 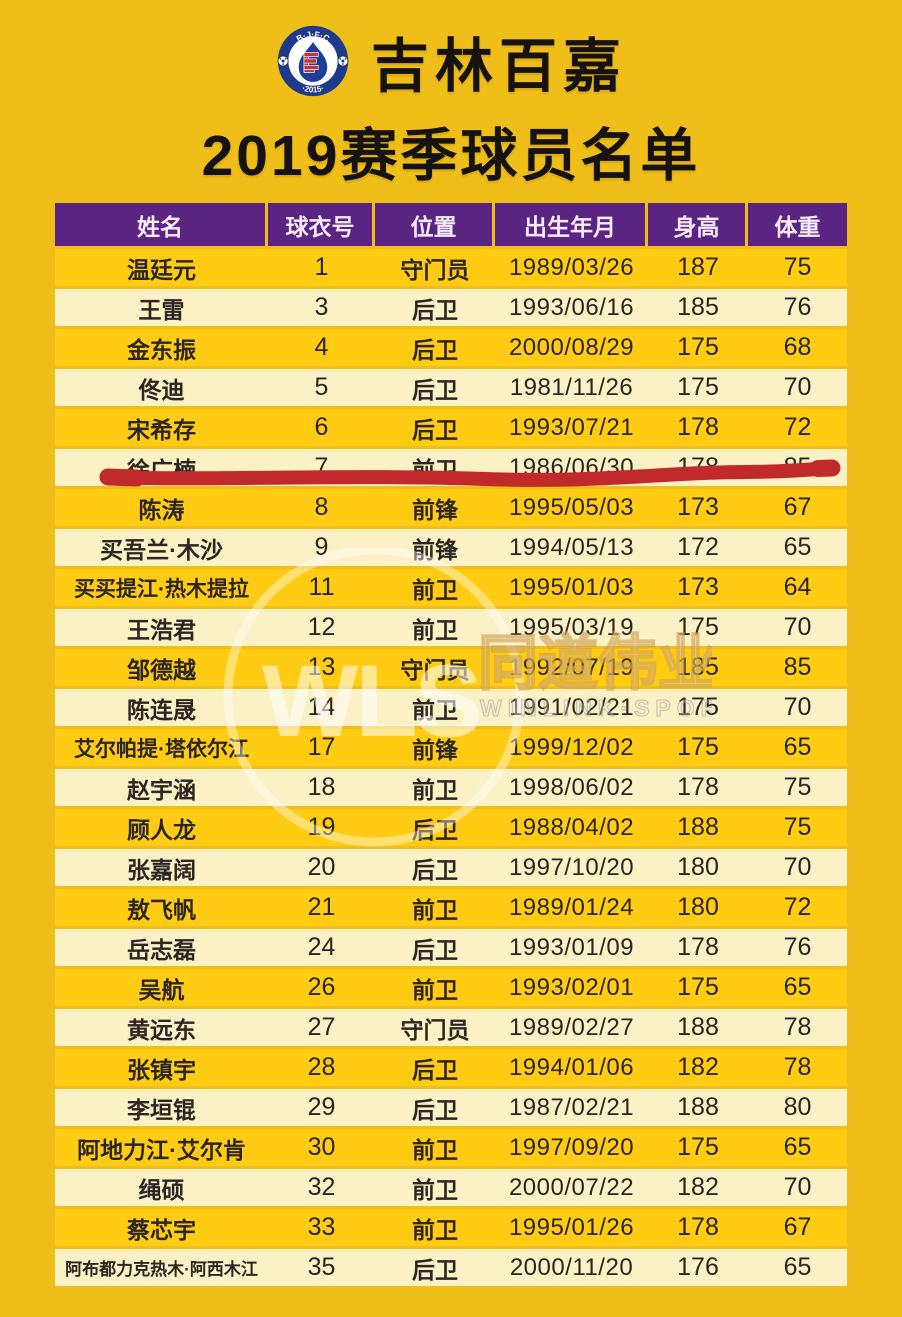 What do you see at coordinates (451, 1267) in the screenshot?
I see `table-row: 阿布都力克热木·阿西木江 35 后卫 2000/11/20 176 65` at bounding box center [451, 1267].